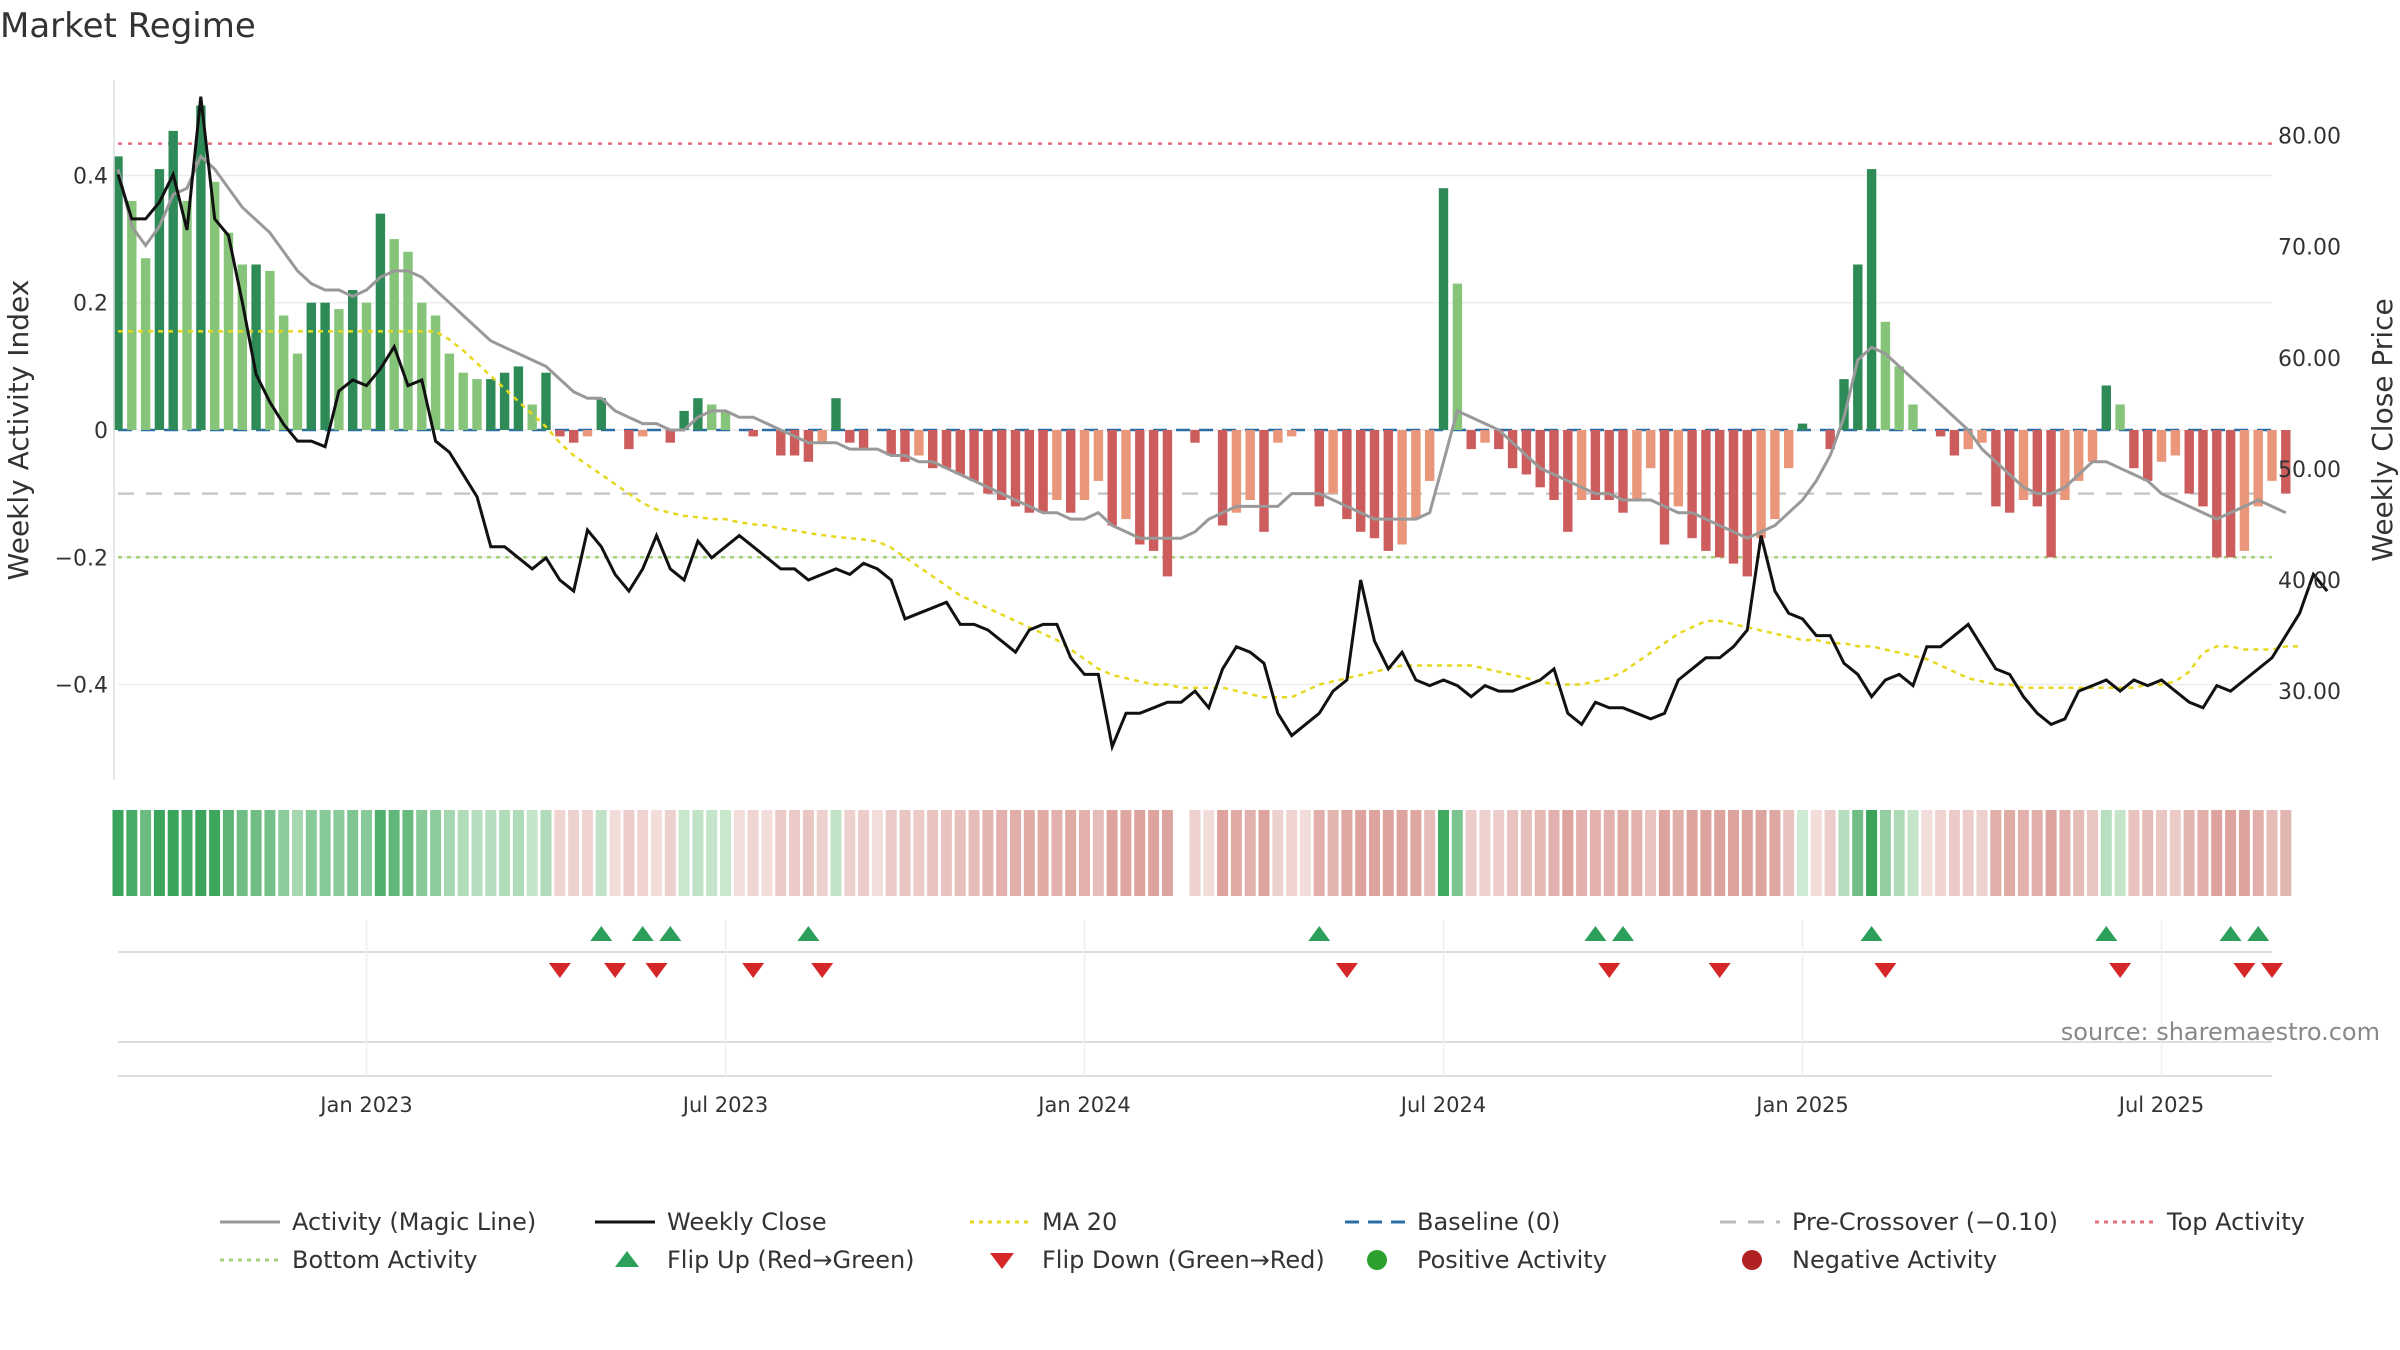  What do you see at coordinates (1925, 1222) in the screenshot?
I see `legend-label: Pre-Crossover (−0.10)` at bounding box center [1925, 1222].